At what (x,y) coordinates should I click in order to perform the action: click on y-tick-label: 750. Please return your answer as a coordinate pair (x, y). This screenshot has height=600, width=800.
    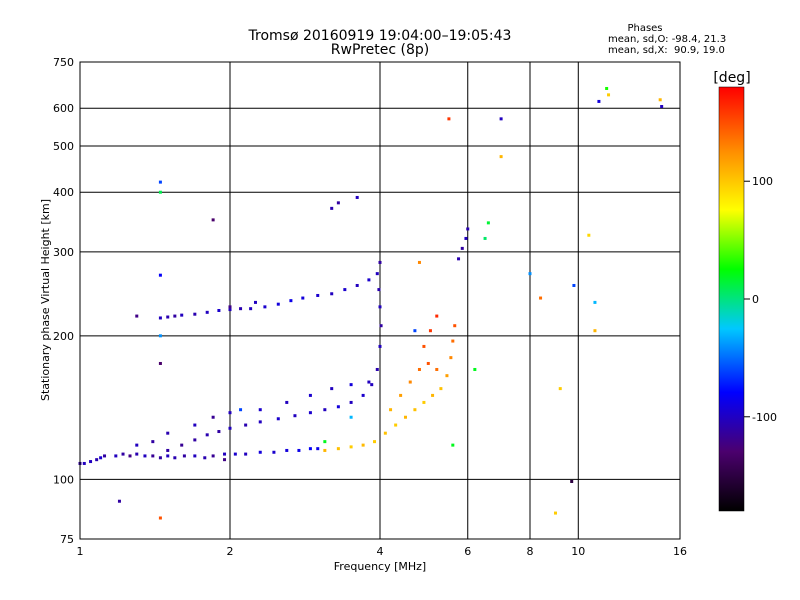
    Looking at the image, I should click on (63, 62).